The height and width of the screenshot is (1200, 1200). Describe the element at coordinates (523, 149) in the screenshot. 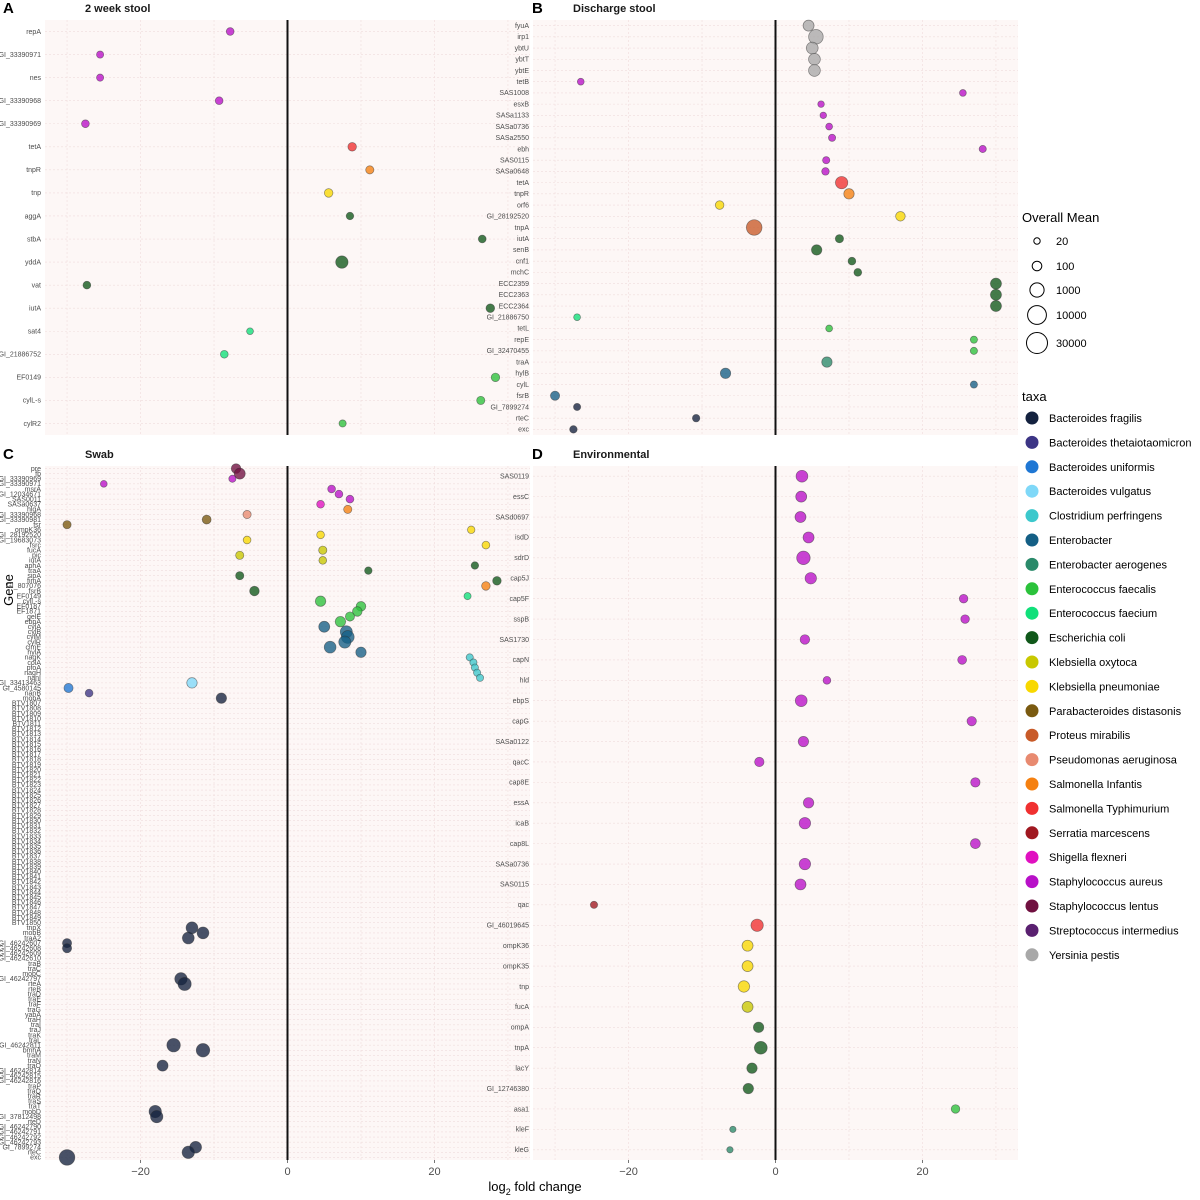

I see `gene-tick-label: ebh` at that location.